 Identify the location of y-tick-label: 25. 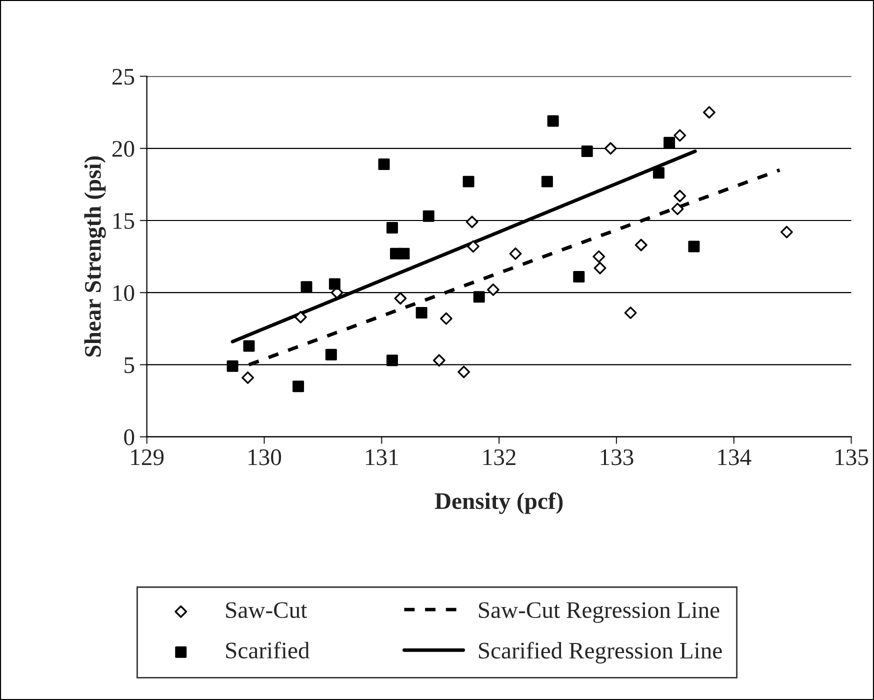
(123, 76).